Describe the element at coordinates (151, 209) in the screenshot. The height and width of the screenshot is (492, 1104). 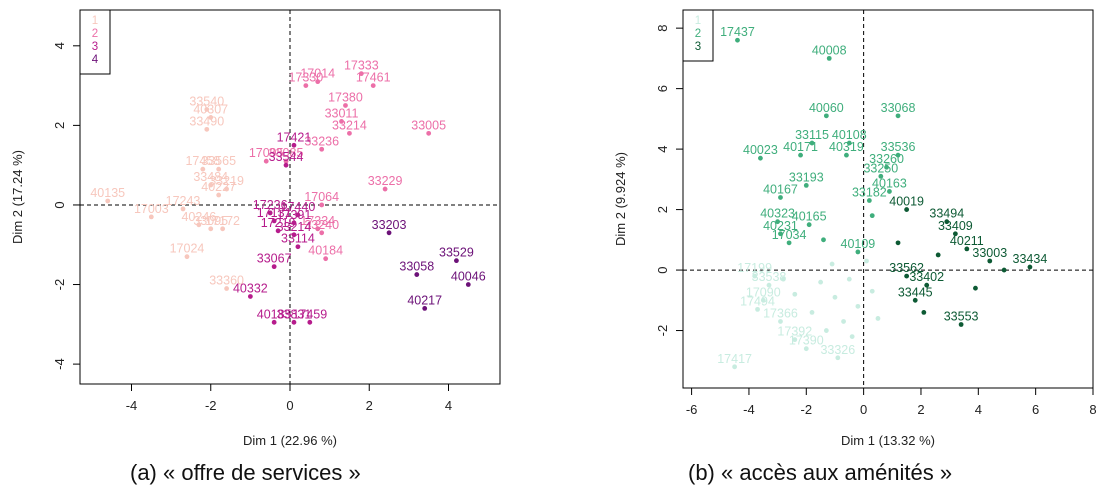
I see `point-label: 17003` at that location.